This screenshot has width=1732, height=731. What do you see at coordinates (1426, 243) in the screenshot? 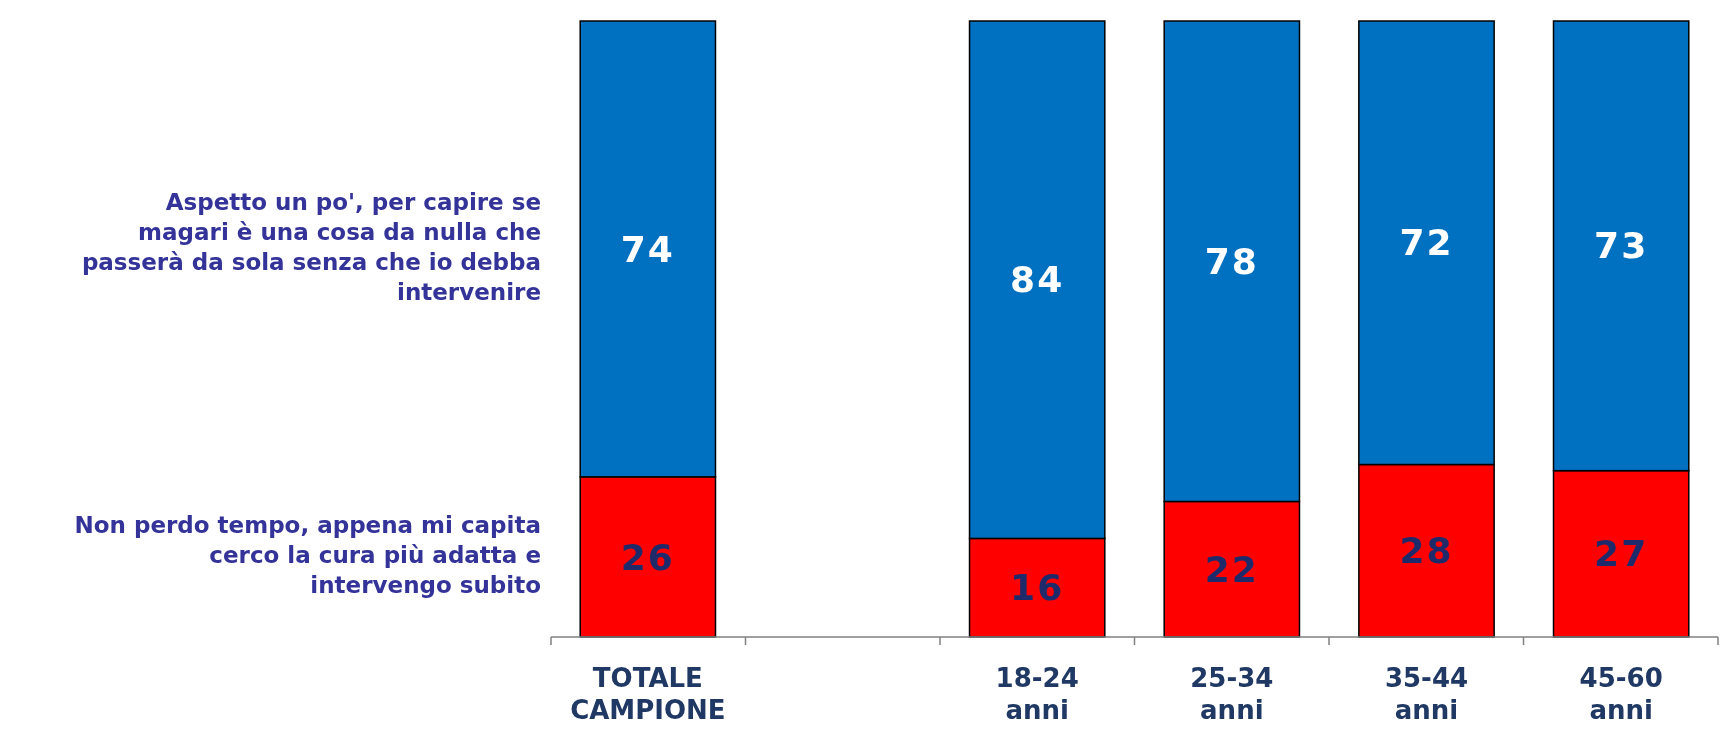
I see `data-label: 72` at bounding box center [1426, 243].